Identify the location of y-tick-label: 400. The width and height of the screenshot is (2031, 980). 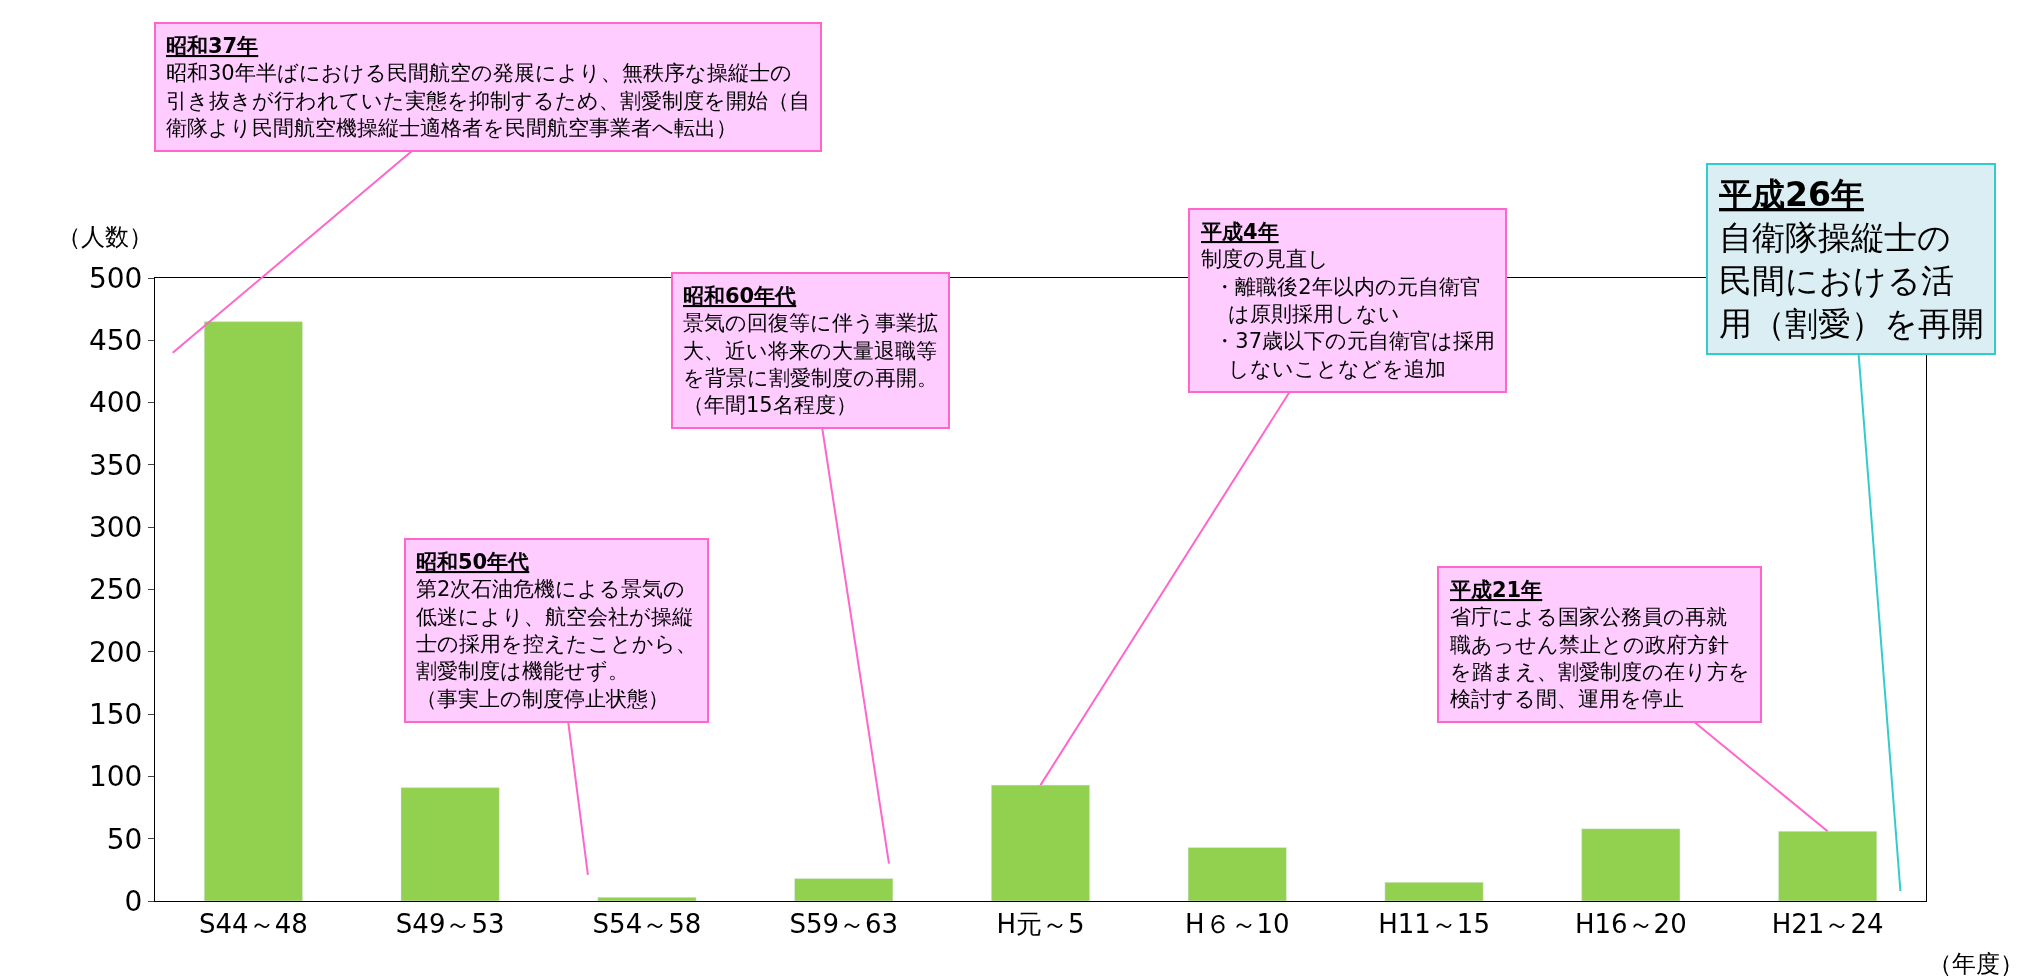
(115, 403).